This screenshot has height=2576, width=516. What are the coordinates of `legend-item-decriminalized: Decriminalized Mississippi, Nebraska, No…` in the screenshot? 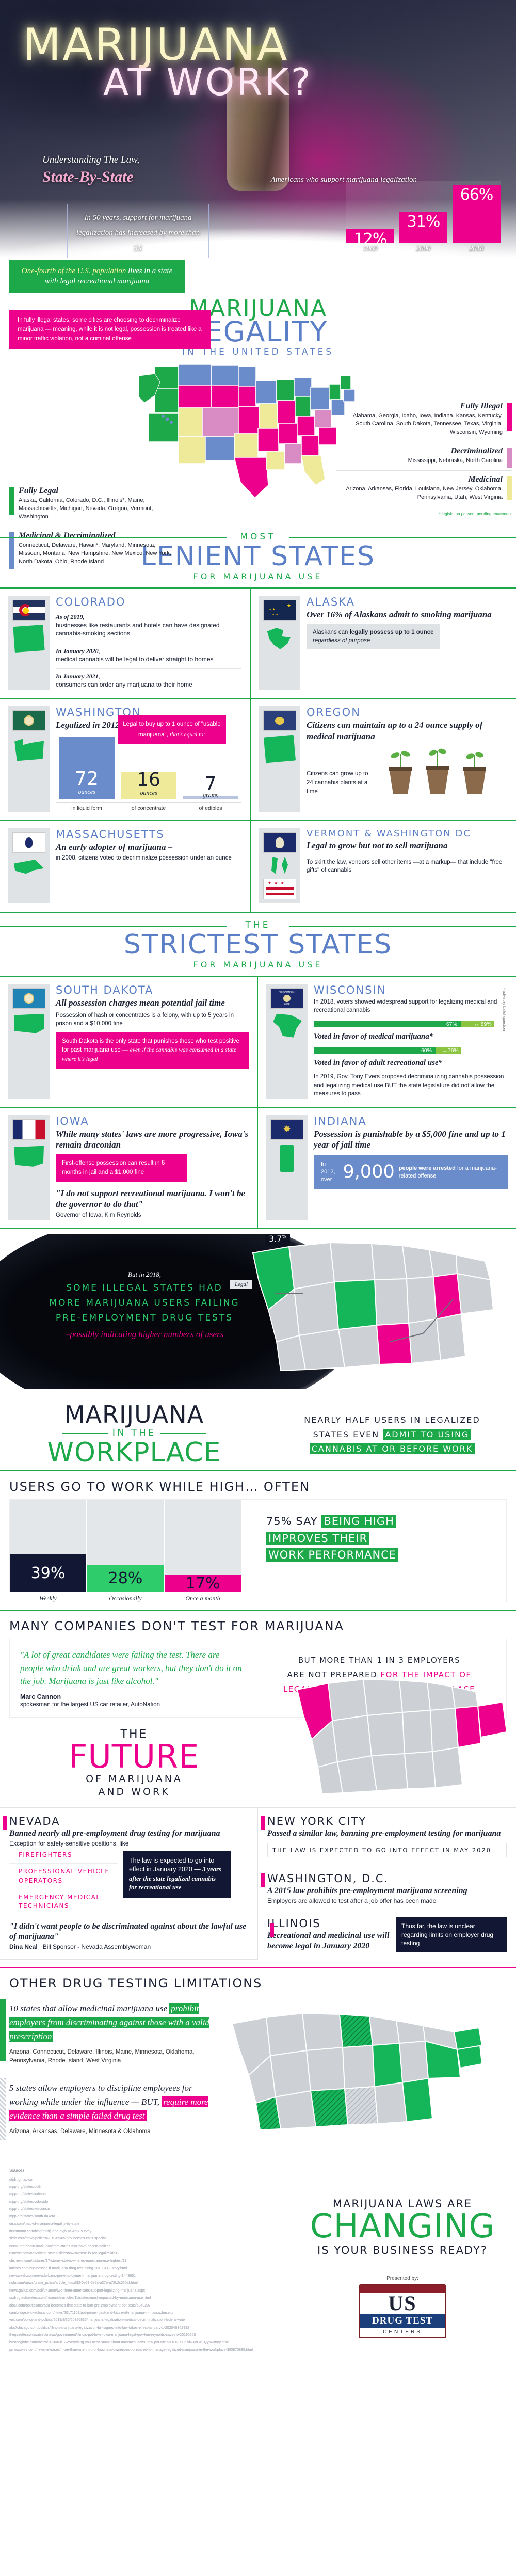 It's located at (424, 455).